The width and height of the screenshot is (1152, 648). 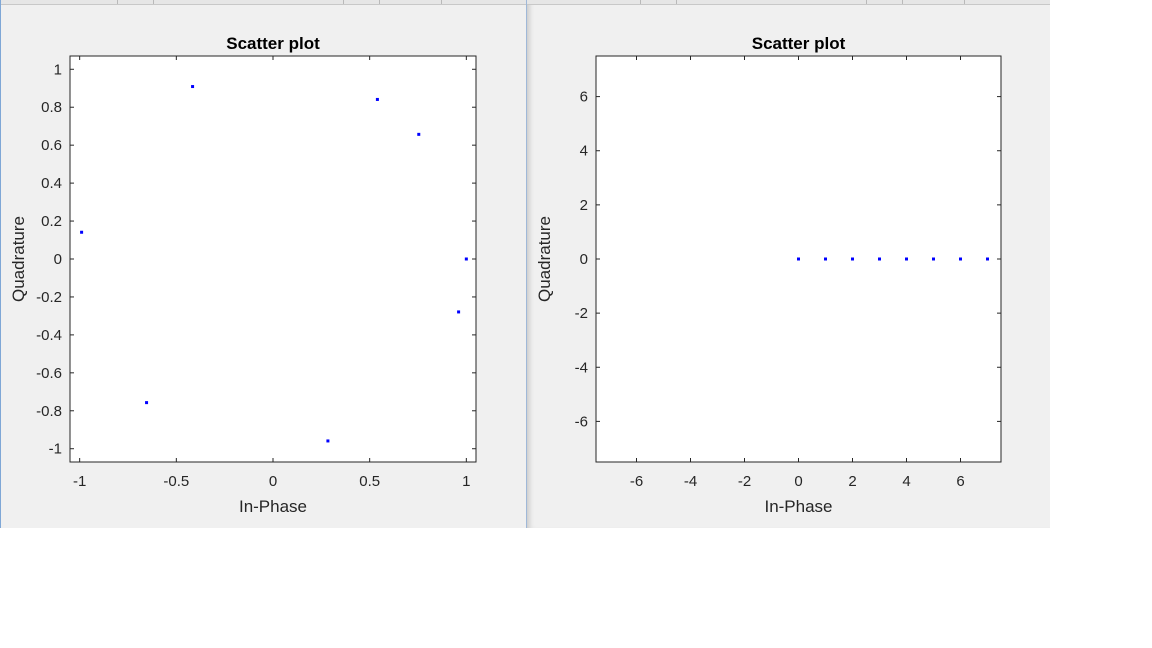 What do you see at coordinates (51, 183) in the screenshot?
I see `y-tick-label: 0.4` at bounding box center [51, 183].